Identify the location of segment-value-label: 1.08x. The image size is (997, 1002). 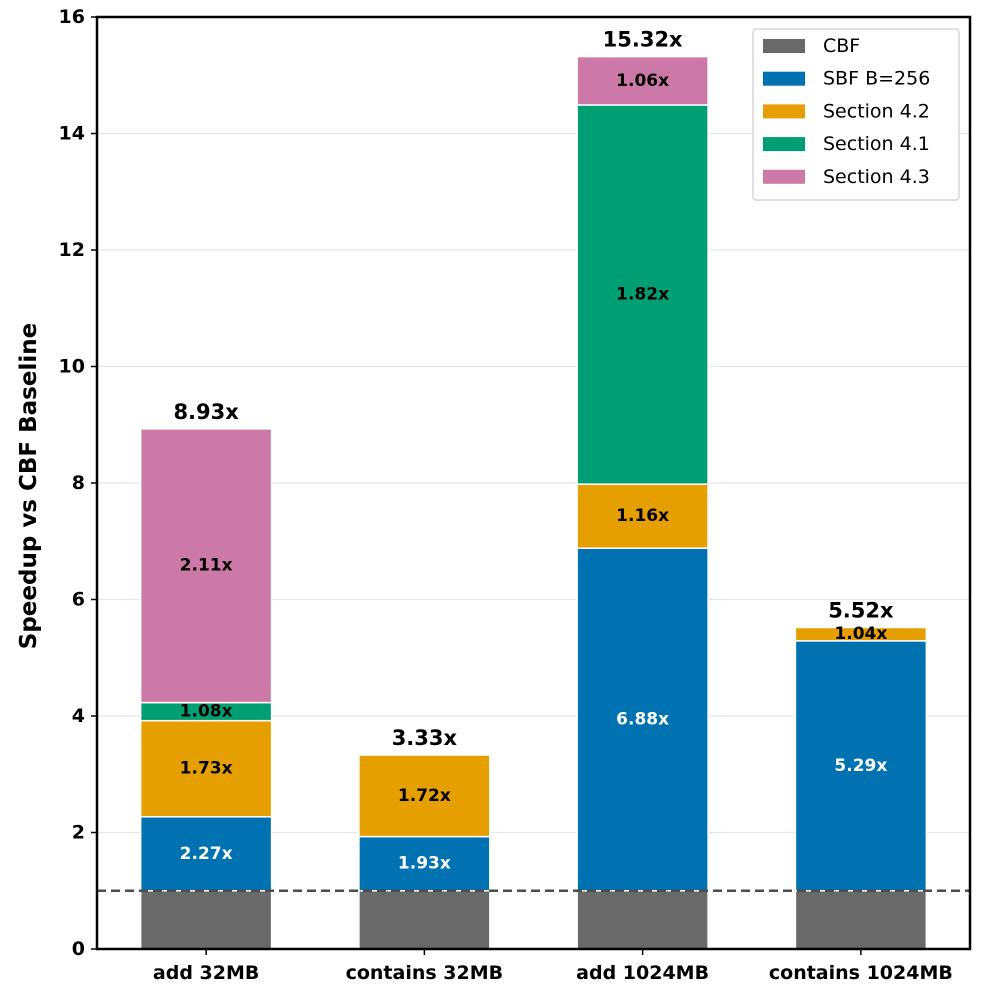
(206, 712).